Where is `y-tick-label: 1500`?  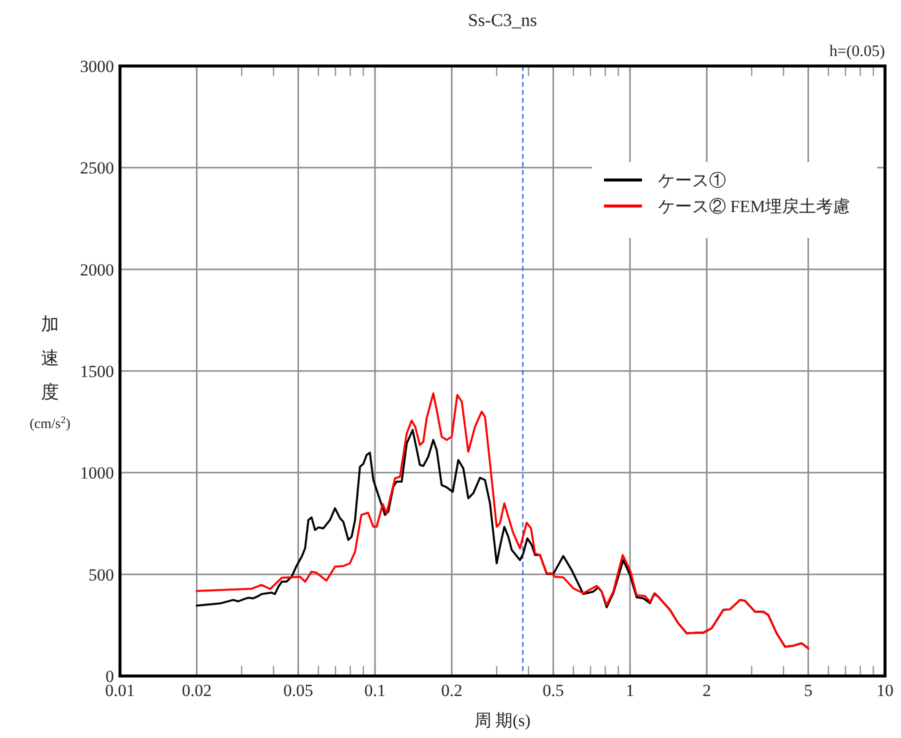
y-tick-label: 1500 is located at coordinates (97, 371).